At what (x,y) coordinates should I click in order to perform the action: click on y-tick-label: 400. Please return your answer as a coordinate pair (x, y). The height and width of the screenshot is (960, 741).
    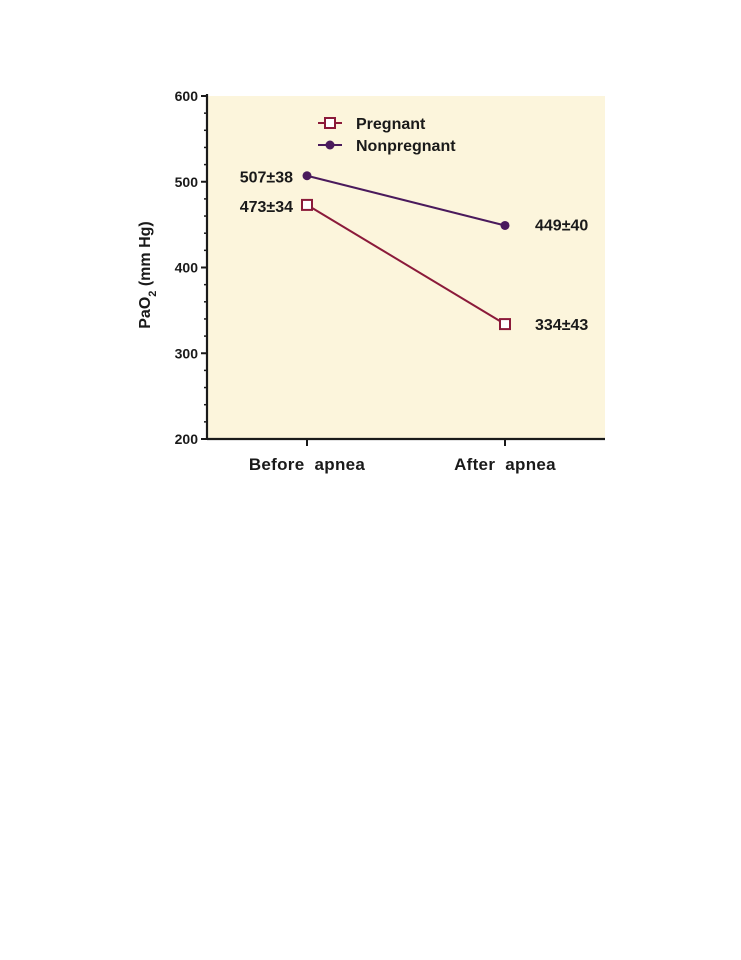
    Looking at the image, I should click on (187, 268).